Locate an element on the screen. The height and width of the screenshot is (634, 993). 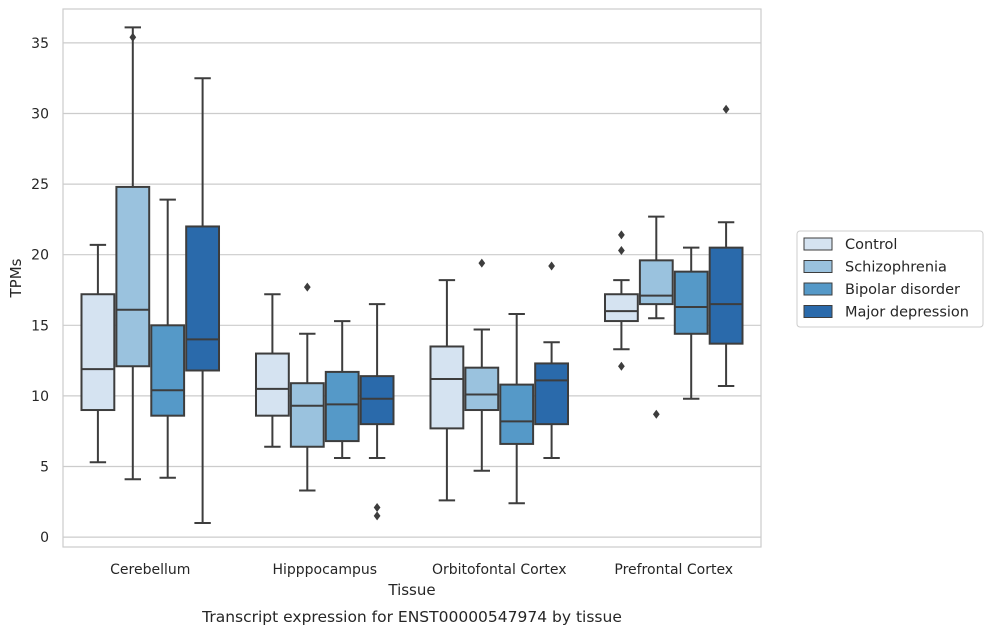
legend-label: Major depression is located at coordinates (907, 313).